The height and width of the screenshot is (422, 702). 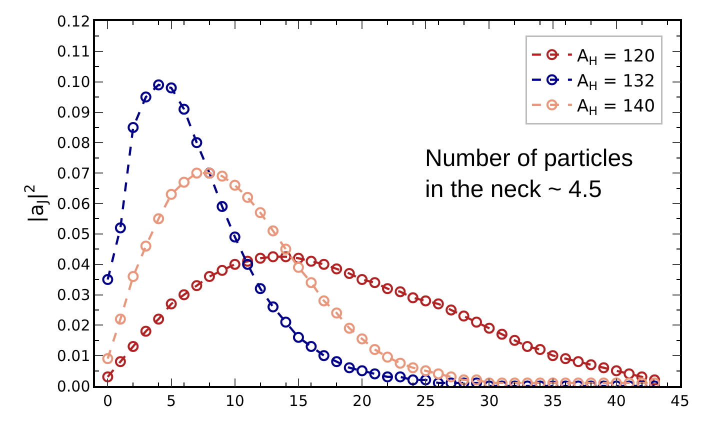 What do you see at coordinates (73, 173) in the screenshot?
I see `y-tick-label: 0.07` at bounding box center [73, 173].